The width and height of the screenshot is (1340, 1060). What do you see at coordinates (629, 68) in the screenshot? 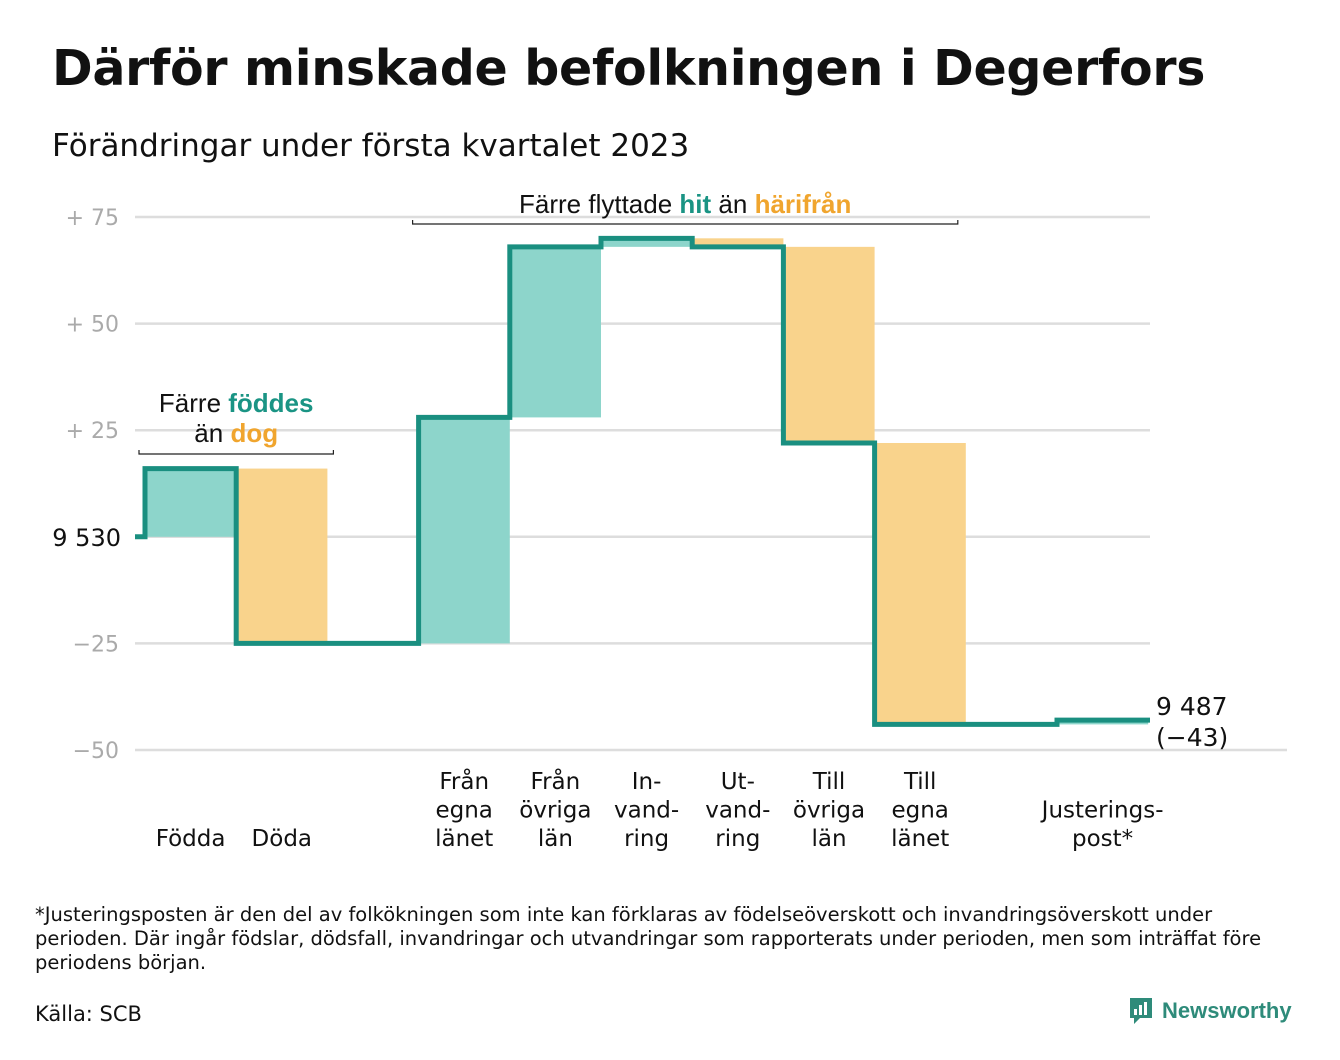
I see `chart-title: Därför minskade befolkningen i Degerfors` at bounding box center [629, 68].